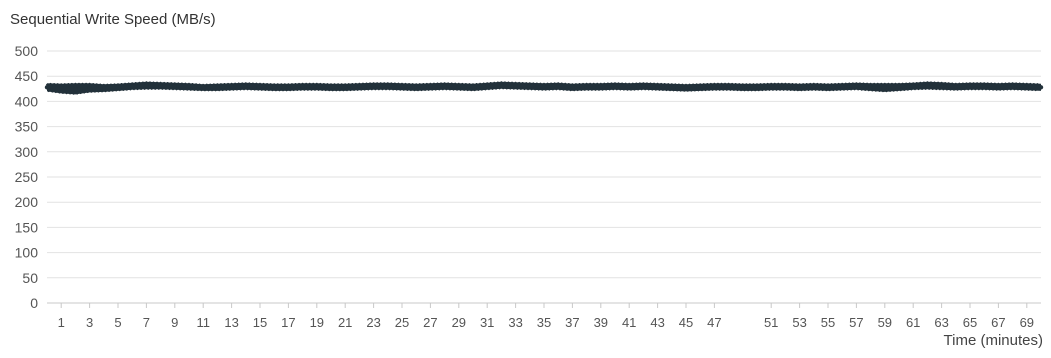 The height and width of the screenshot is (358, 1051). What do you see at coordinates (27, 76) in the screenshot?
I see `y-tick-label: 450` at bounding box center [27, 76].